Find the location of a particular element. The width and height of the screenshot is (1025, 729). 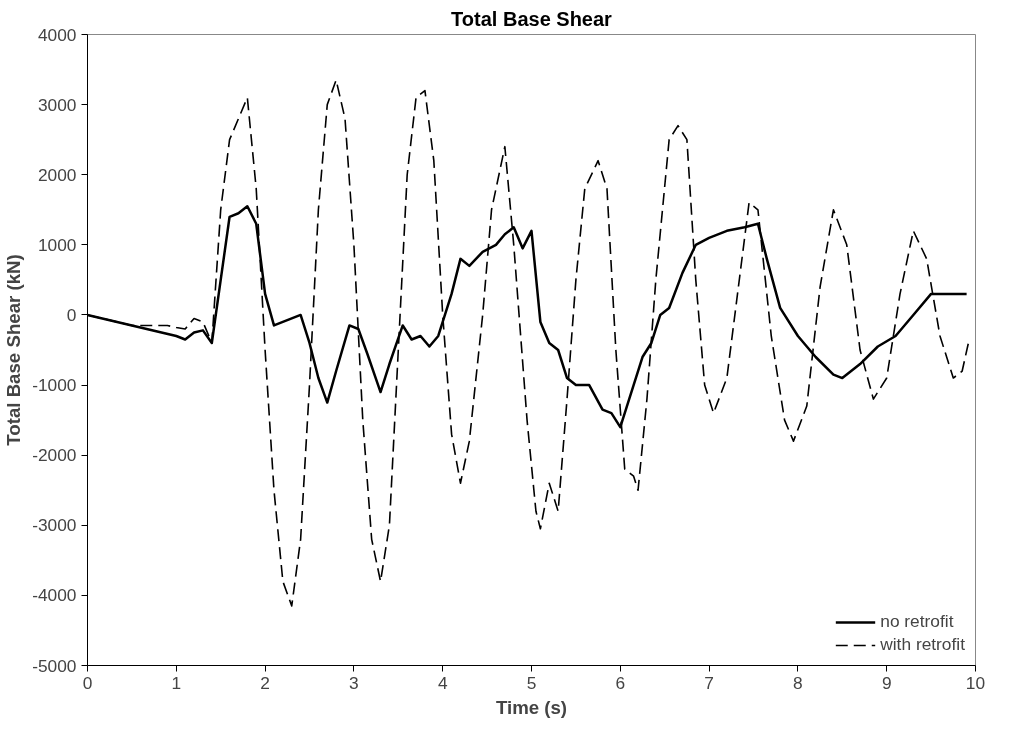

chart-title: Total Base Shear is located at coordinates (532, 18).